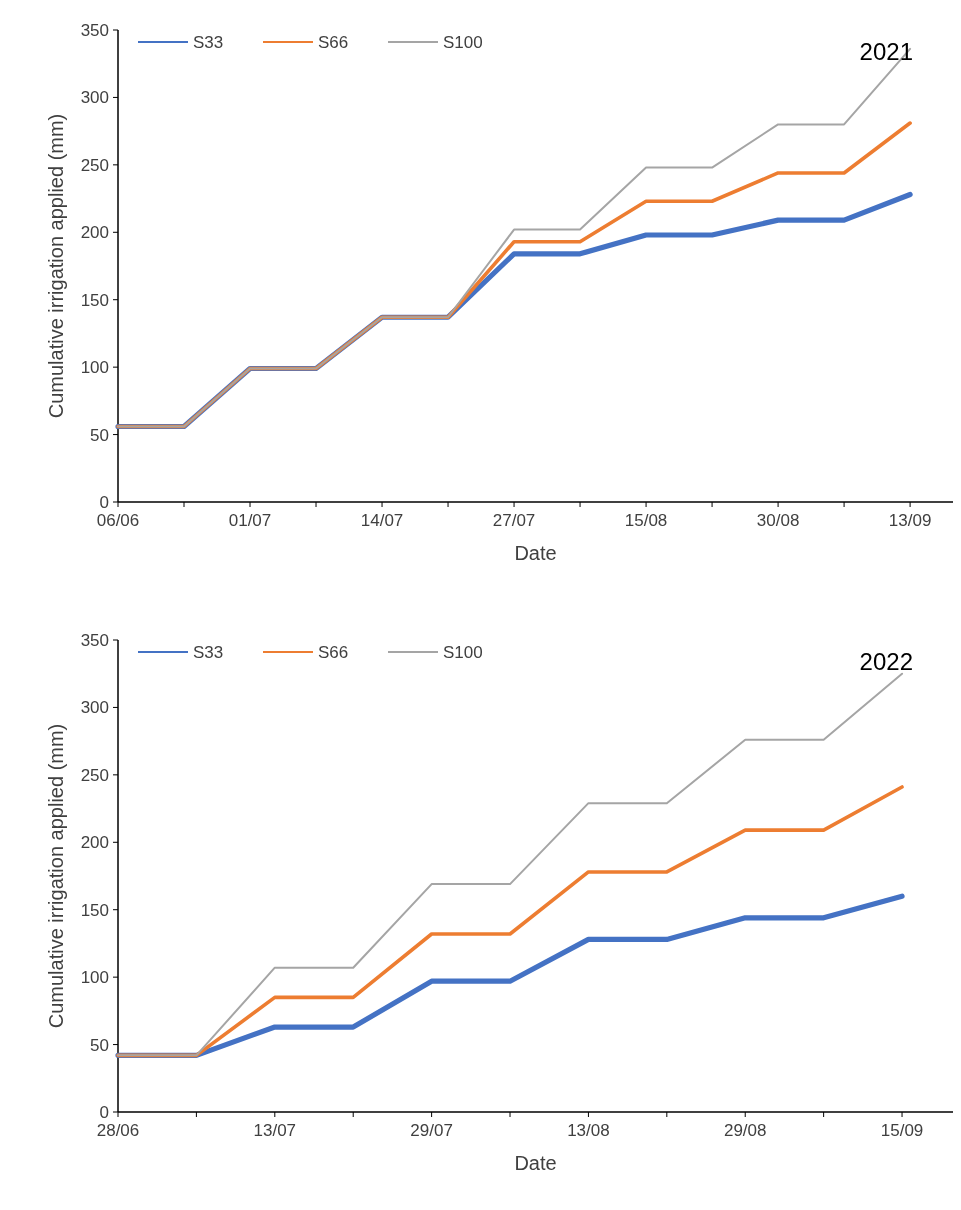 This screenshot has height=1210, width=961. Describe the element at coordinates (588, 1130) in the screenshot. I see `x-tick-label: 13/08` at that location.